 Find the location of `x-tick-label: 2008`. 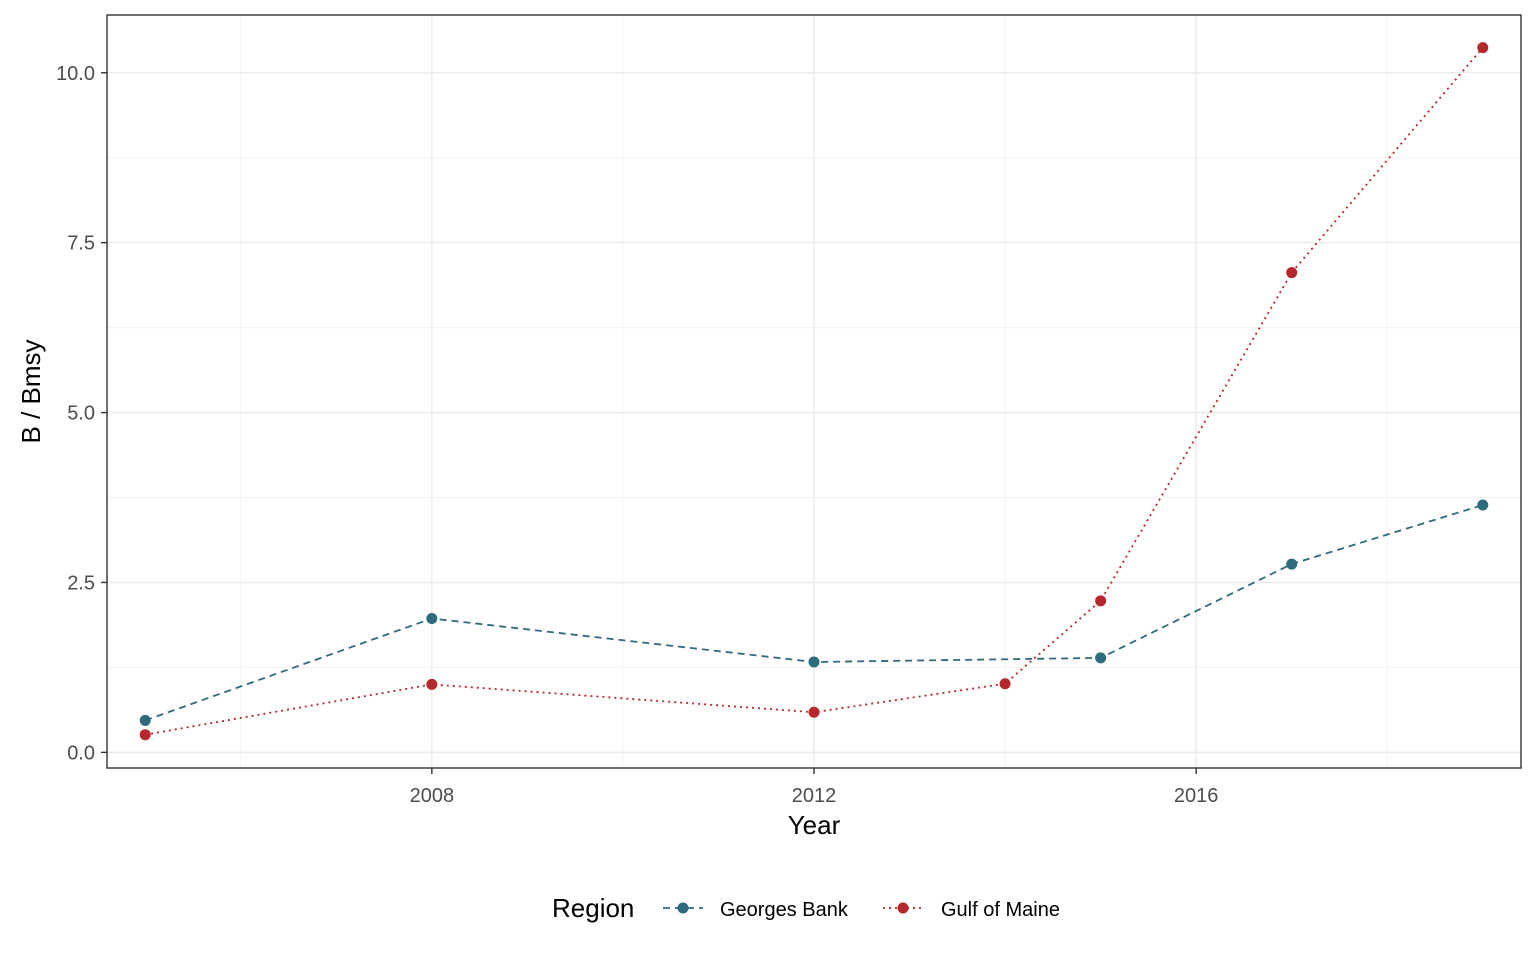

x-tick-label: 2008 is located at coordinates (432, 796).